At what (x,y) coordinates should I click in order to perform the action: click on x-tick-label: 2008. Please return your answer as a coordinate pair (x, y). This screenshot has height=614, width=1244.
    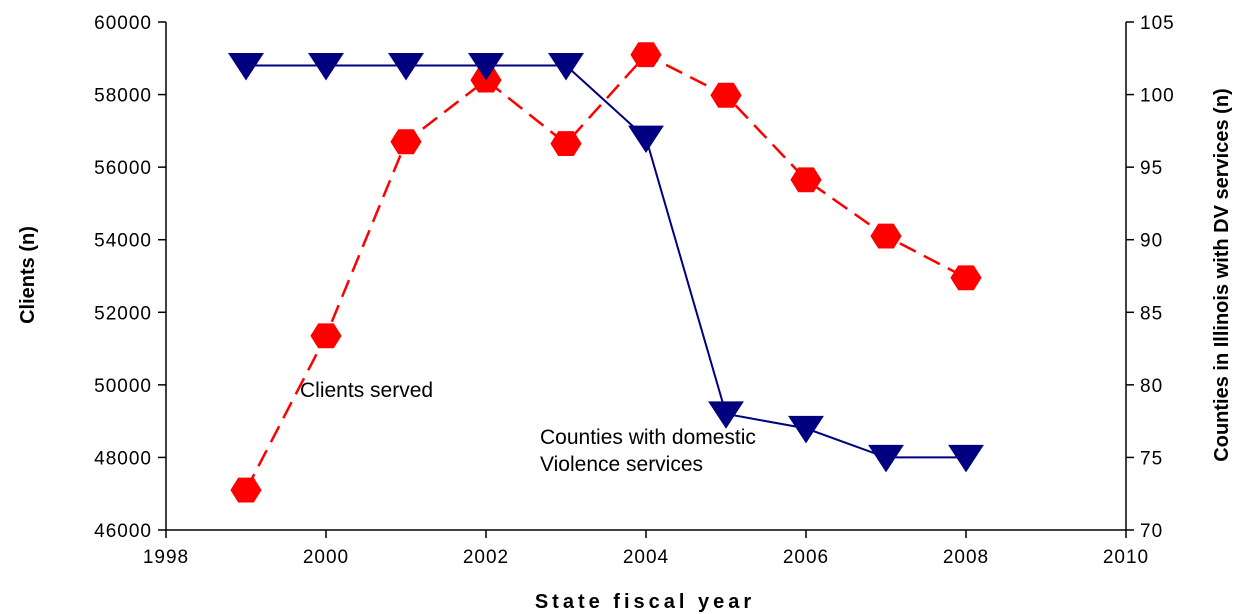
    Looking at the image, I should click on (966, 557).